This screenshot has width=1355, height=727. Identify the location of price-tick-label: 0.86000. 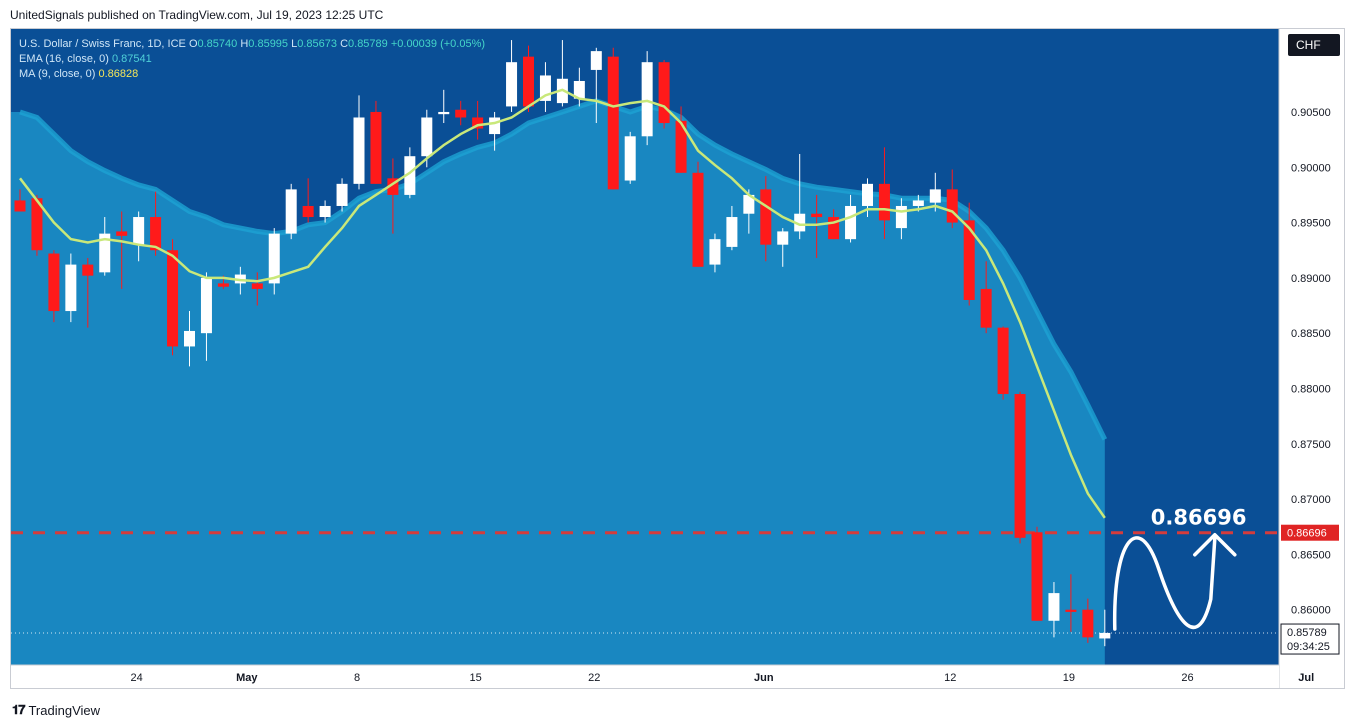
(1311, 611).